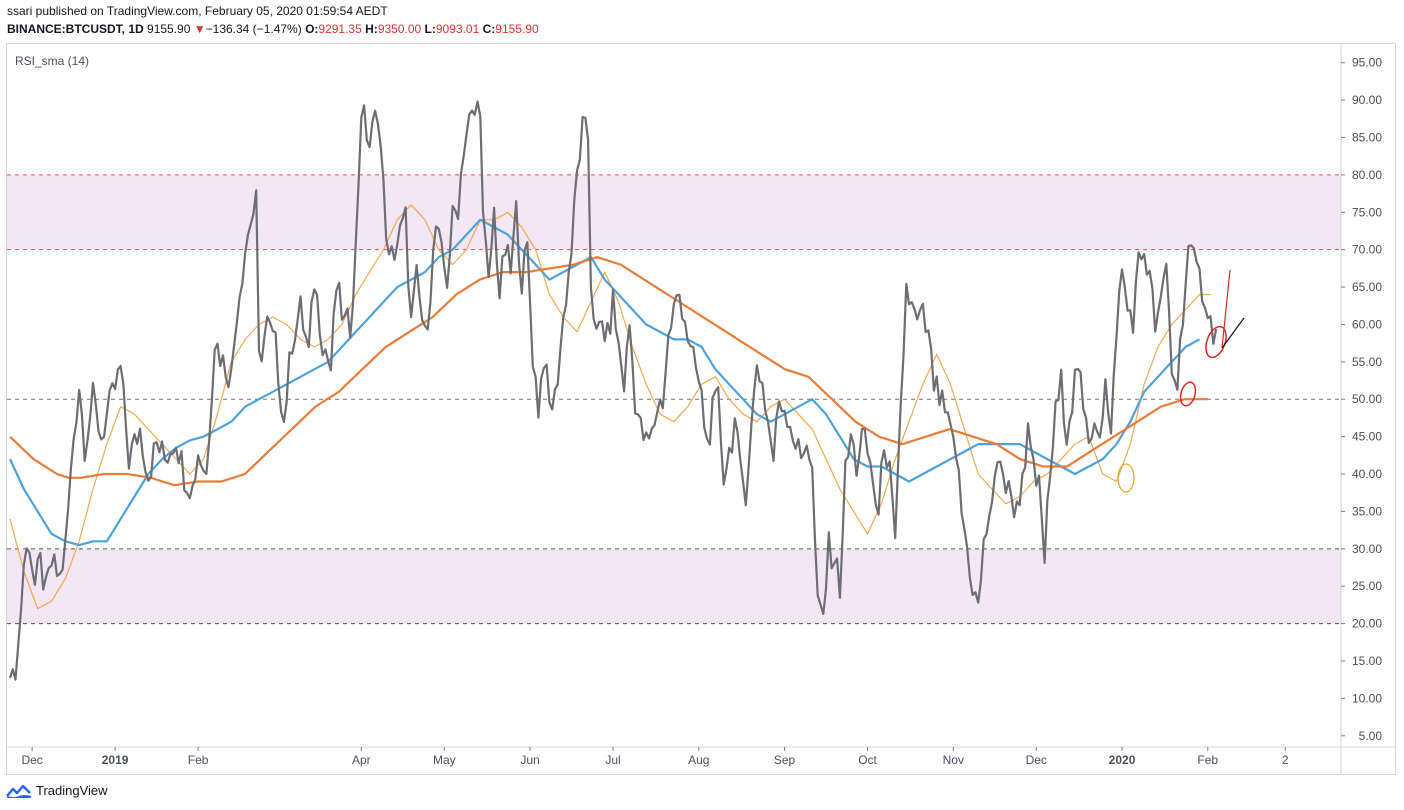  I want to click on y-tick-label: 20.00, so click(1367, 624).